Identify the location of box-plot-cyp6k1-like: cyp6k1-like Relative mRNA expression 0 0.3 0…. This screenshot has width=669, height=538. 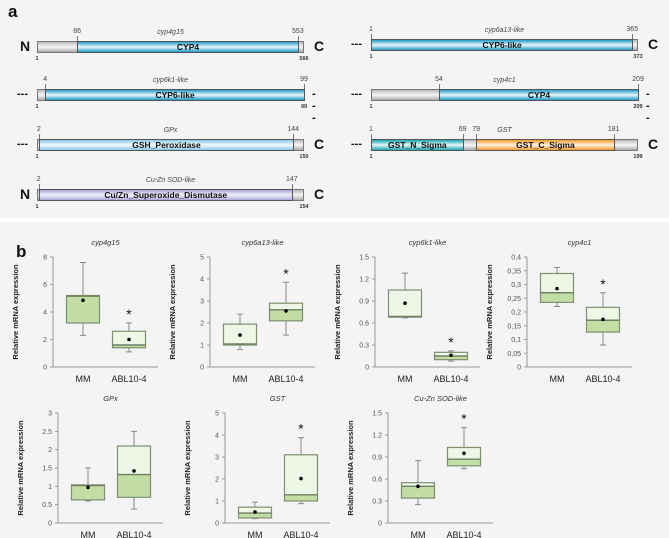
(412, 312).